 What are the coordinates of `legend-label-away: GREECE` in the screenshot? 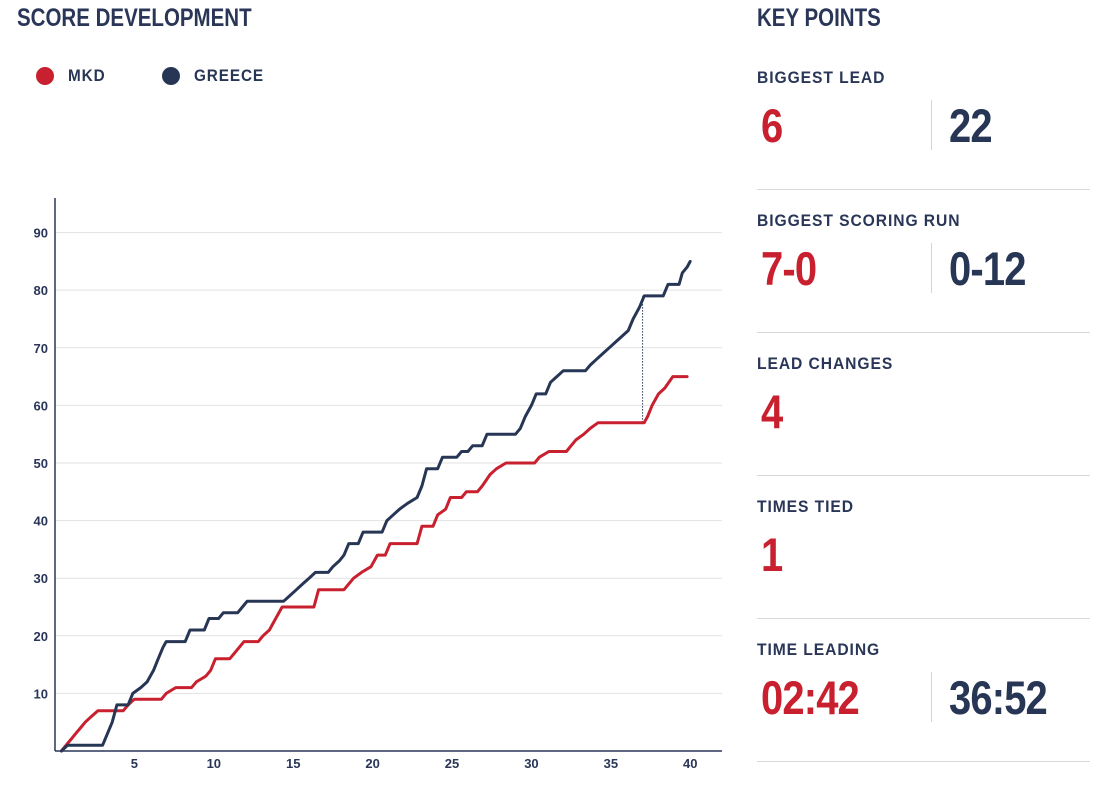 It's located at (228, 75).